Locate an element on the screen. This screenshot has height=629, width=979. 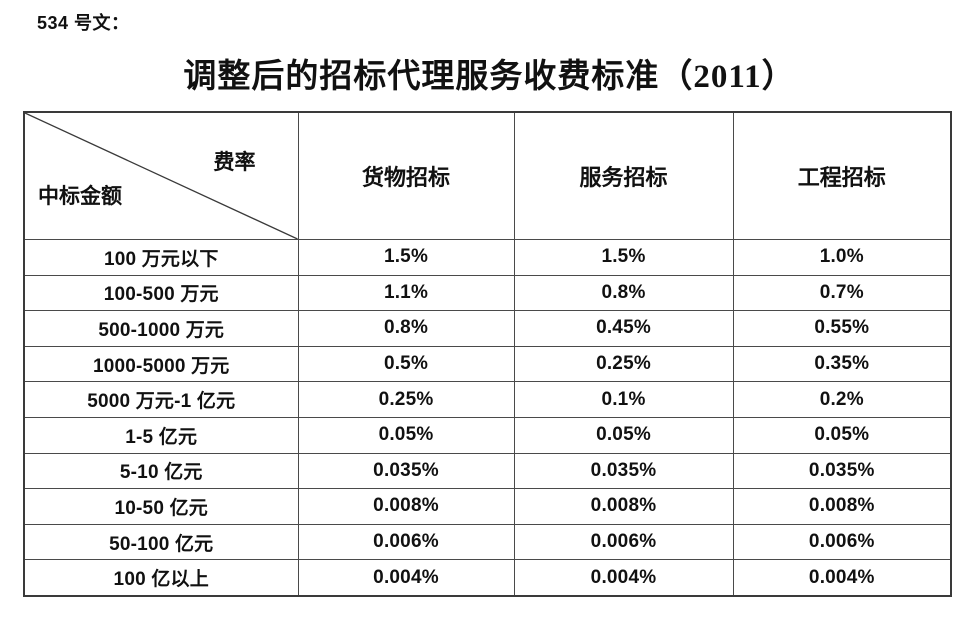
rate-cell-goods: 0.5% is located at coordinates (406, 364).